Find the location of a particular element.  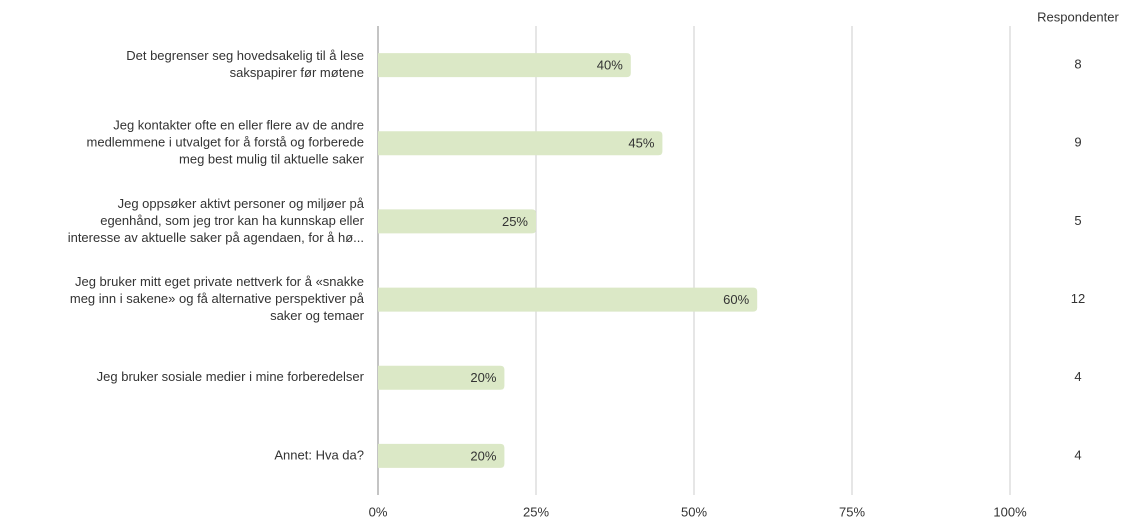

y-tick-label: sakspapirer før møtene is located at coordinates (297, 72).